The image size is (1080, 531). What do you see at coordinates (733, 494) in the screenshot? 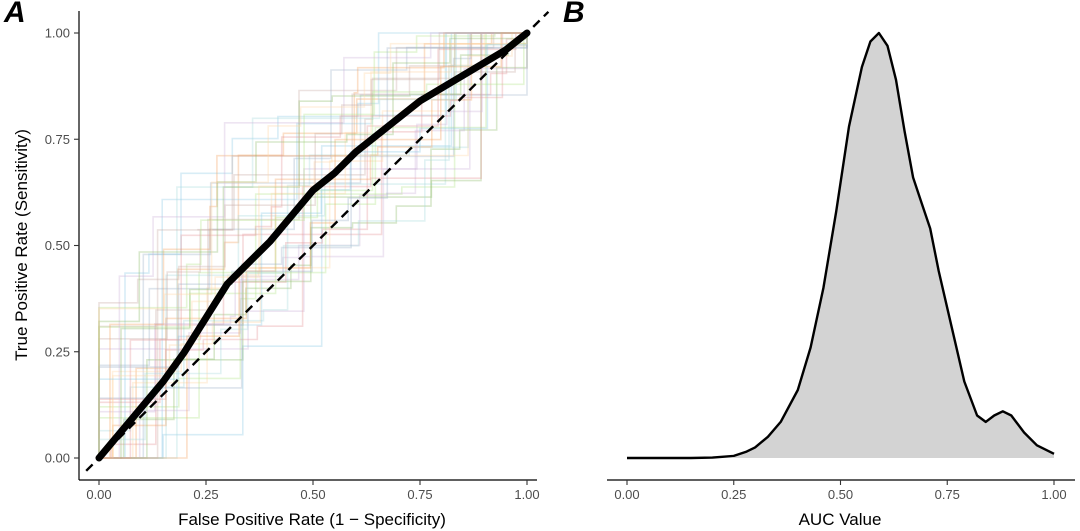
I see `auc-x-tick-label: 0.25` at bounding box center [733, 494].